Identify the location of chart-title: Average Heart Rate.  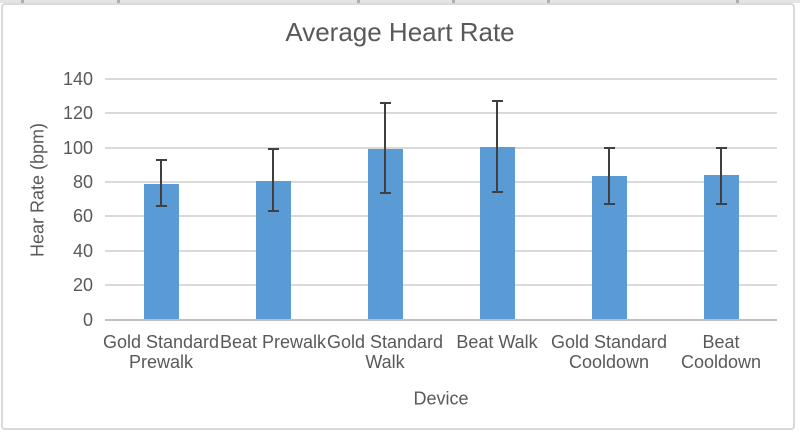
(400, 32).